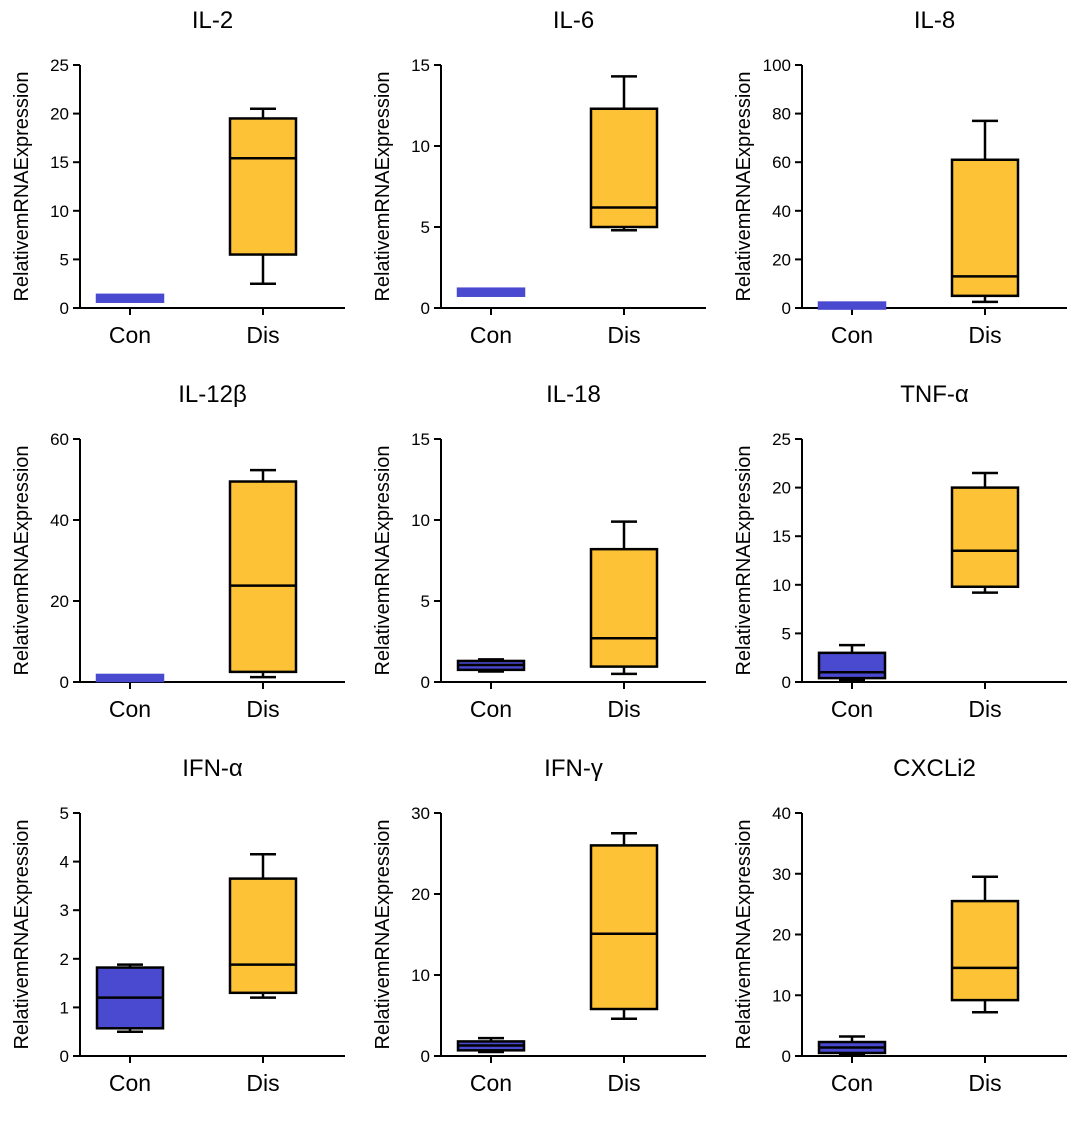 This screenshot has width=1084, height=1122. I want to click on chart-svg: IL-6 RelativemRNAExpression 0 5 10 15 Con Dis, so click(539, 177).